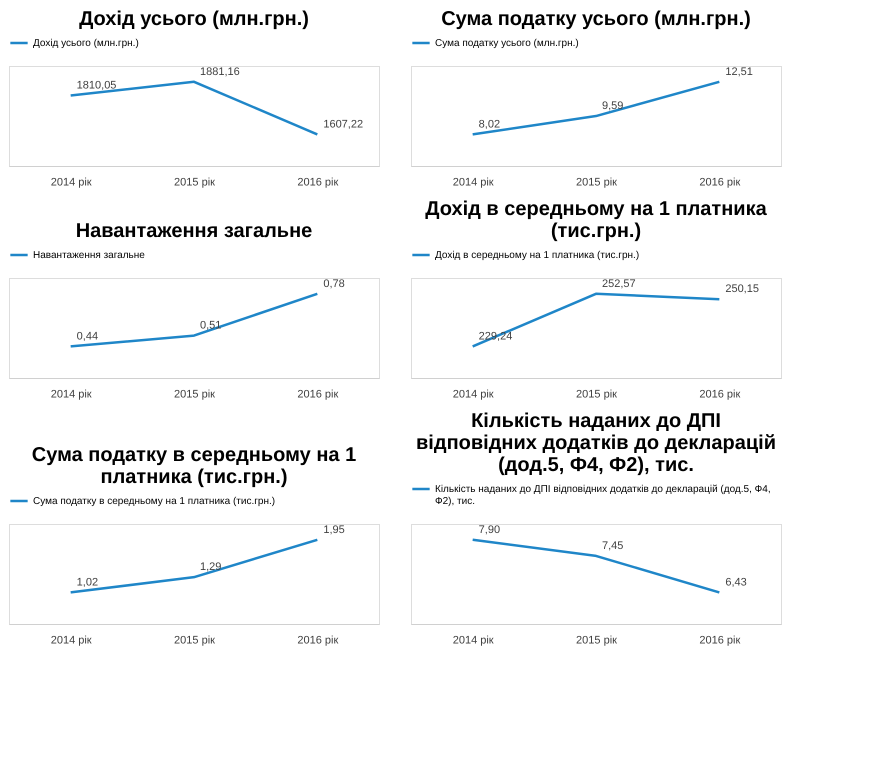 This screenshot has height=784, width=895. Describe the element at coordinates (87, 336) in the screenshot. I see `data-label: 0,44` at that location.